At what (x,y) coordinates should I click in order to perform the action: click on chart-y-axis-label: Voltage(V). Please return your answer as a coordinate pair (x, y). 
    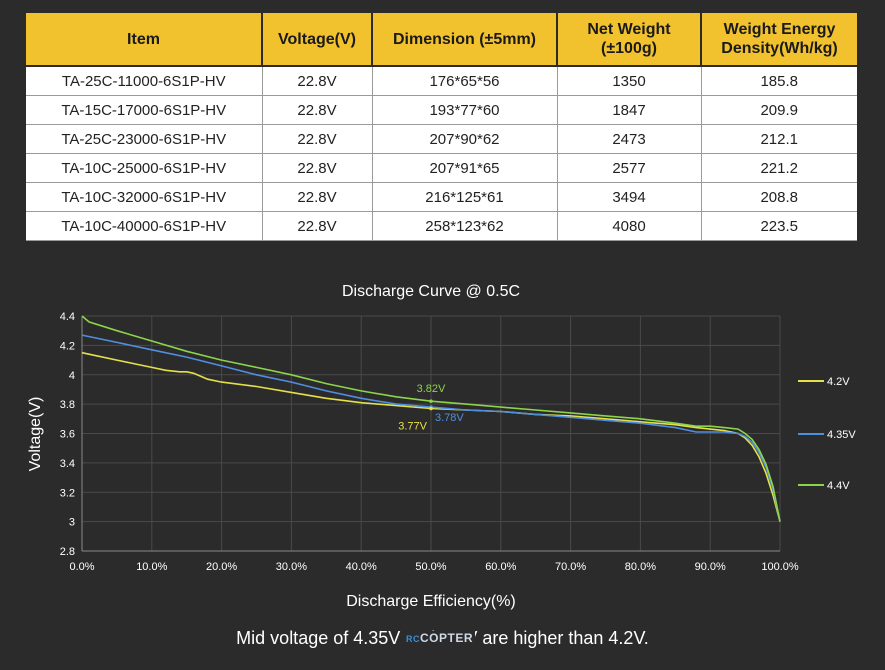
    Looking at the image, I should click on (35, 434).